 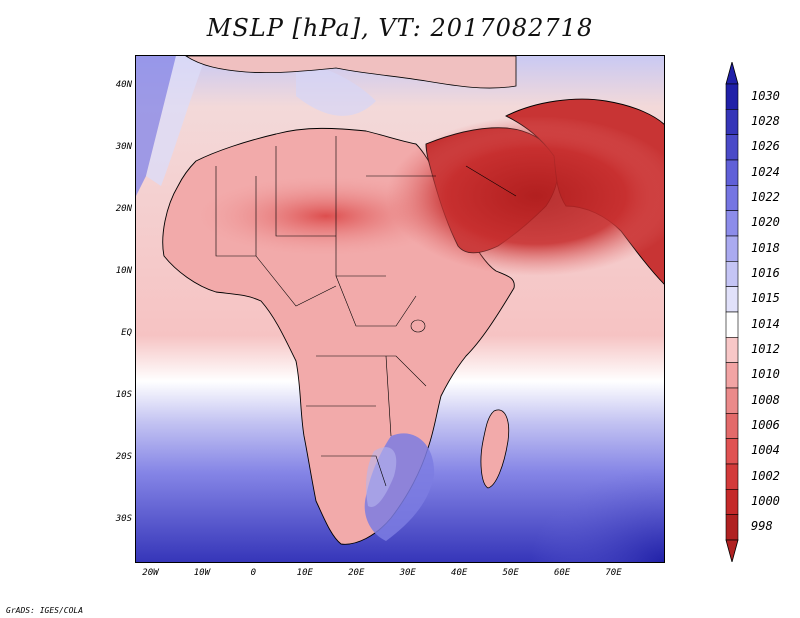 What do you see at coordinates (765, 171) in the screenshot?
I see `colorbar-label: 1024` at bounding box center [765, 171].